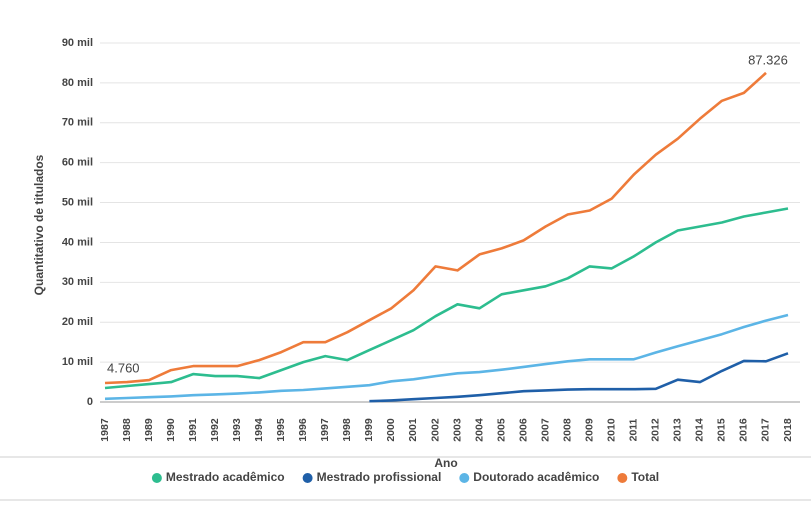 The width and height of the screenshot is (811, 526). Describe the element at coordinates (105, 430) in the screenshot. I see `x-tick-label: 1987` at that location.